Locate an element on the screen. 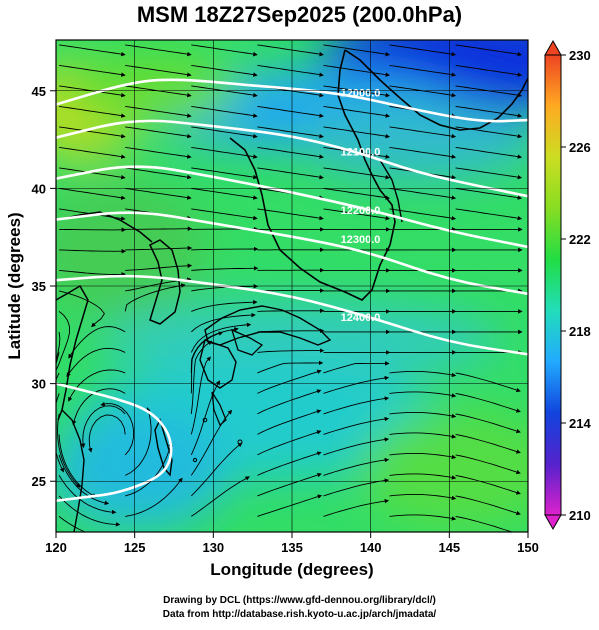  x-axis-ticks: 120 125 130 135 140 145 150 is located at coordinates (292, 543).